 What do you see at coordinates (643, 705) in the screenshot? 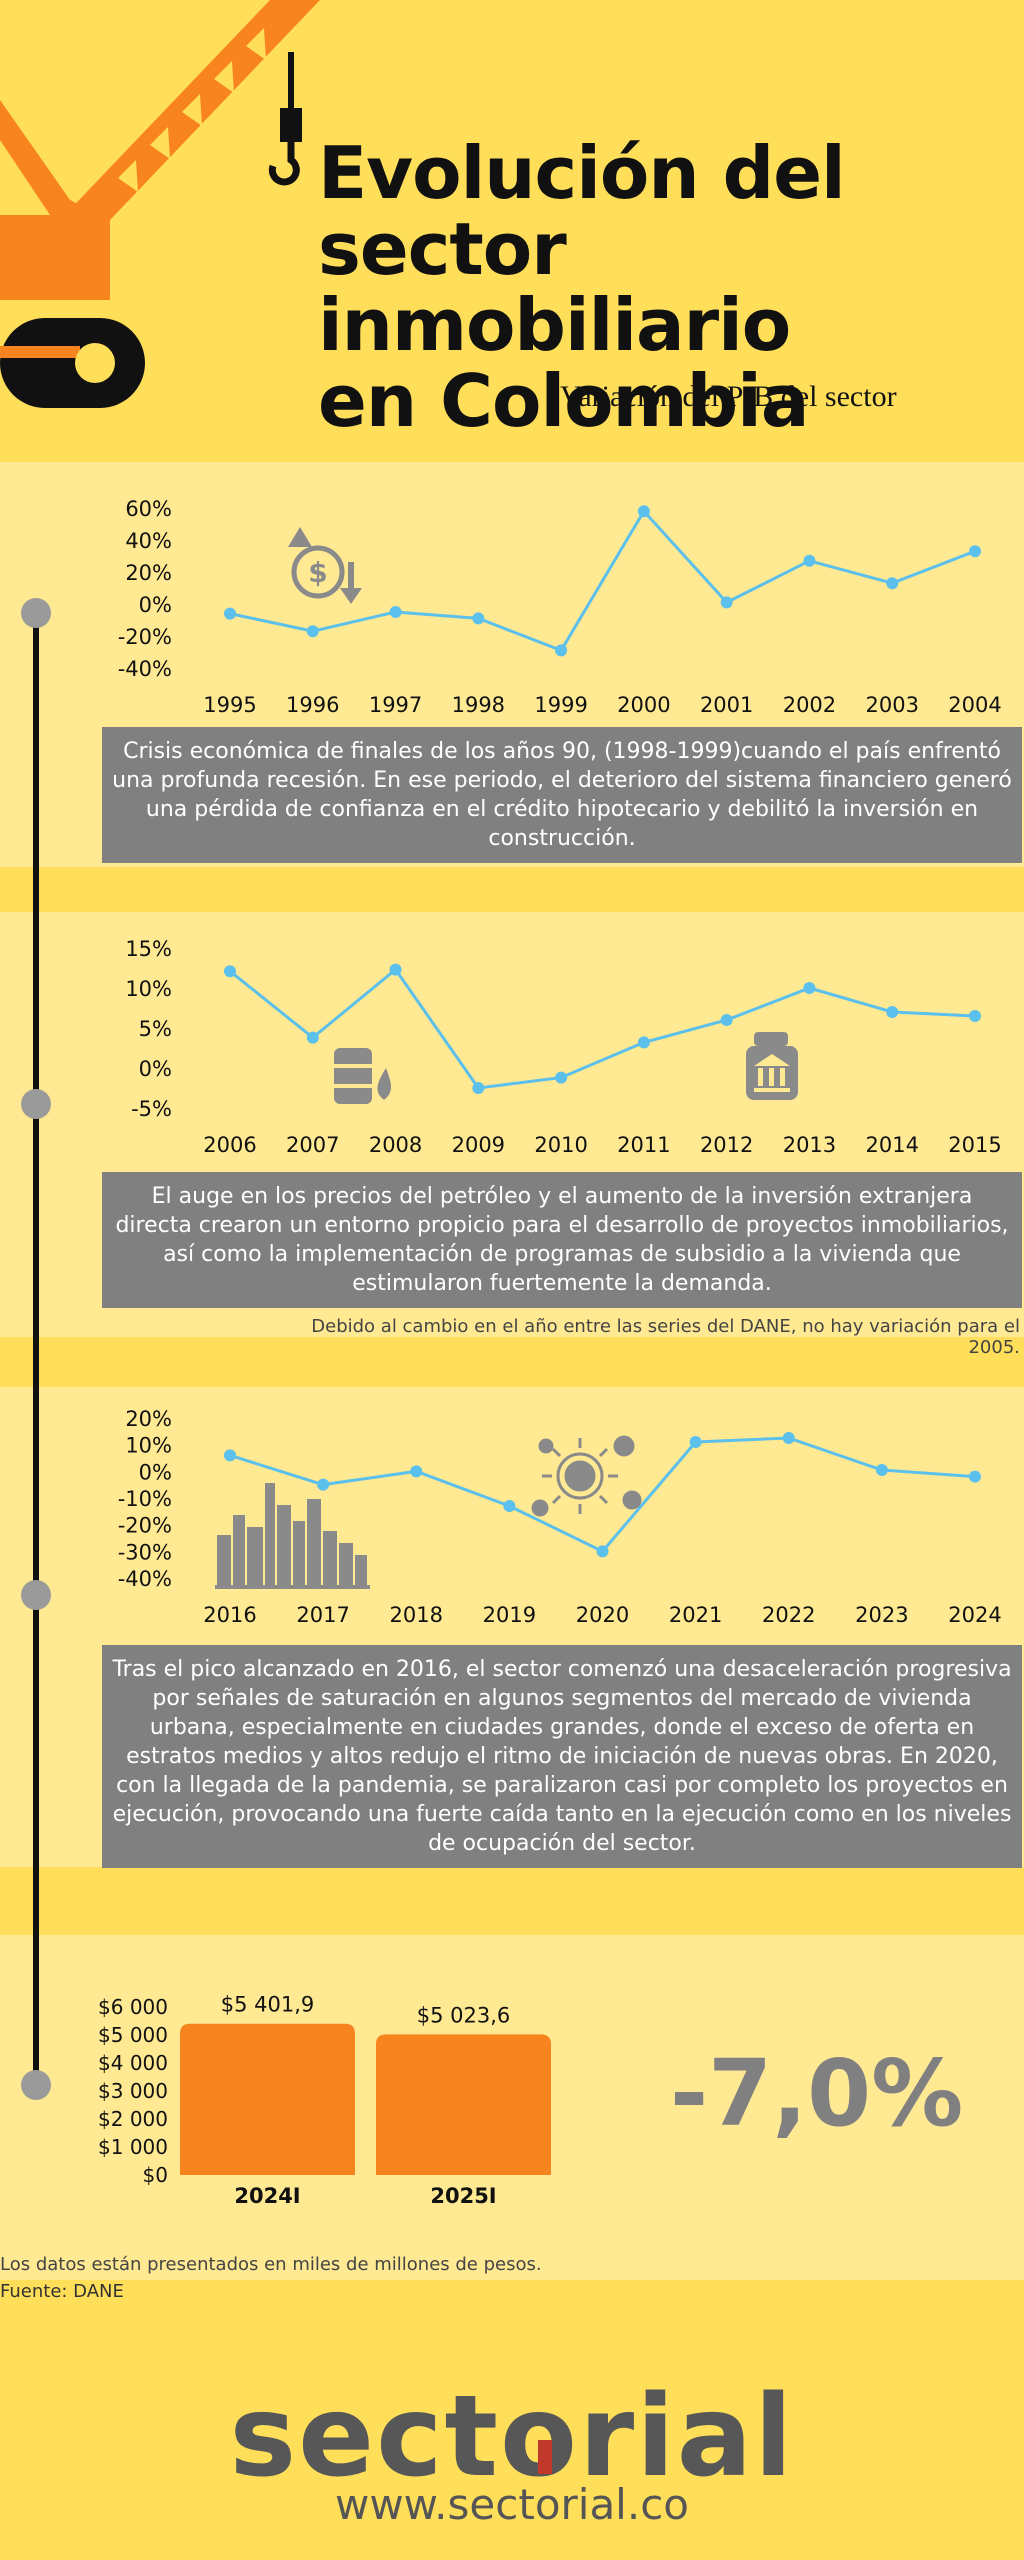
I see `x-tick-label: 2000` at bounding box center [643, 705].